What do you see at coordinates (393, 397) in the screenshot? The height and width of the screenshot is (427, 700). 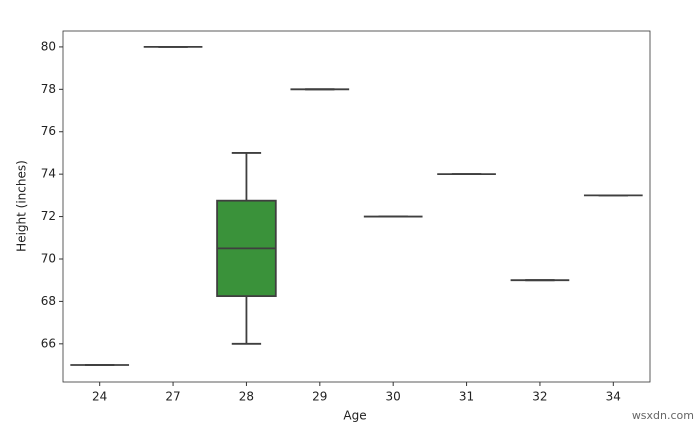 I see `x-tick-label: 30` at bounding box center [393, 397].